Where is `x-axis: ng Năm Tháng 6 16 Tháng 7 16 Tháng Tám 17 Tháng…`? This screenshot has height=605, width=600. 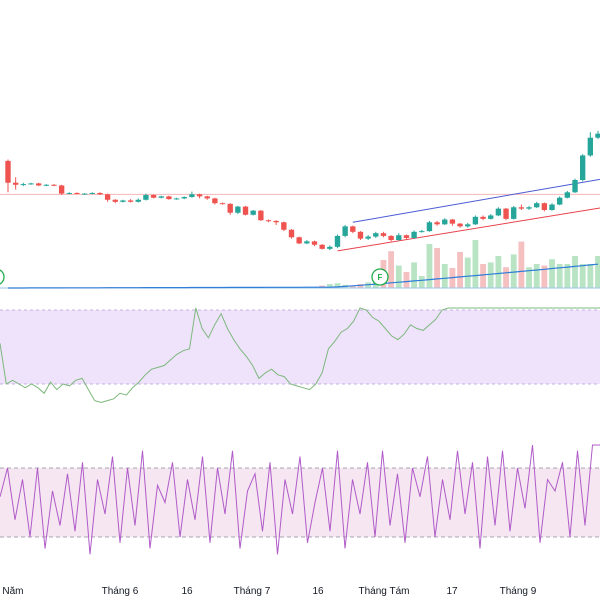
x-axis: ng Năm Tháng 6 16 Tháng 7 16 Tháng Tám 17 Tháng… is located at coordinates (268, 591).